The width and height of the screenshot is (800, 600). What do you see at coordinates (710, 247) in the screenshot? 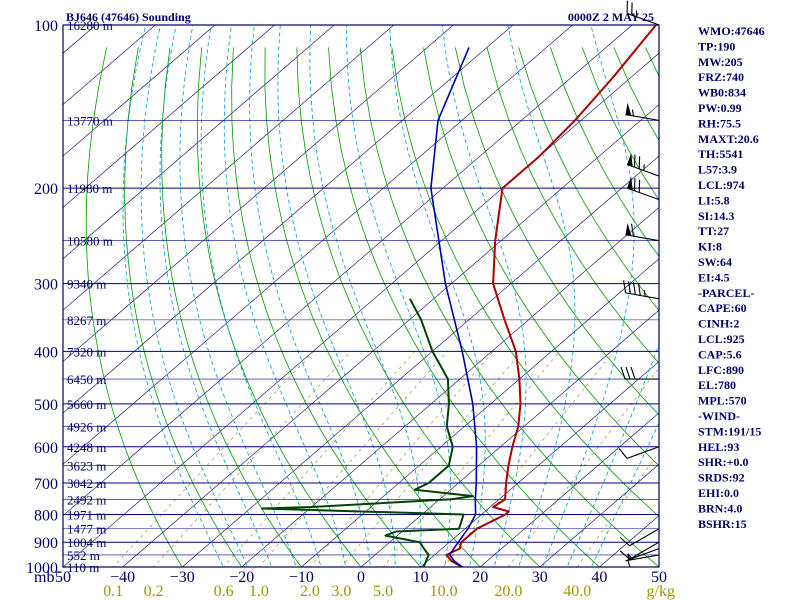
I see `index-ki: KI:8` at bounding box center [710, 247].